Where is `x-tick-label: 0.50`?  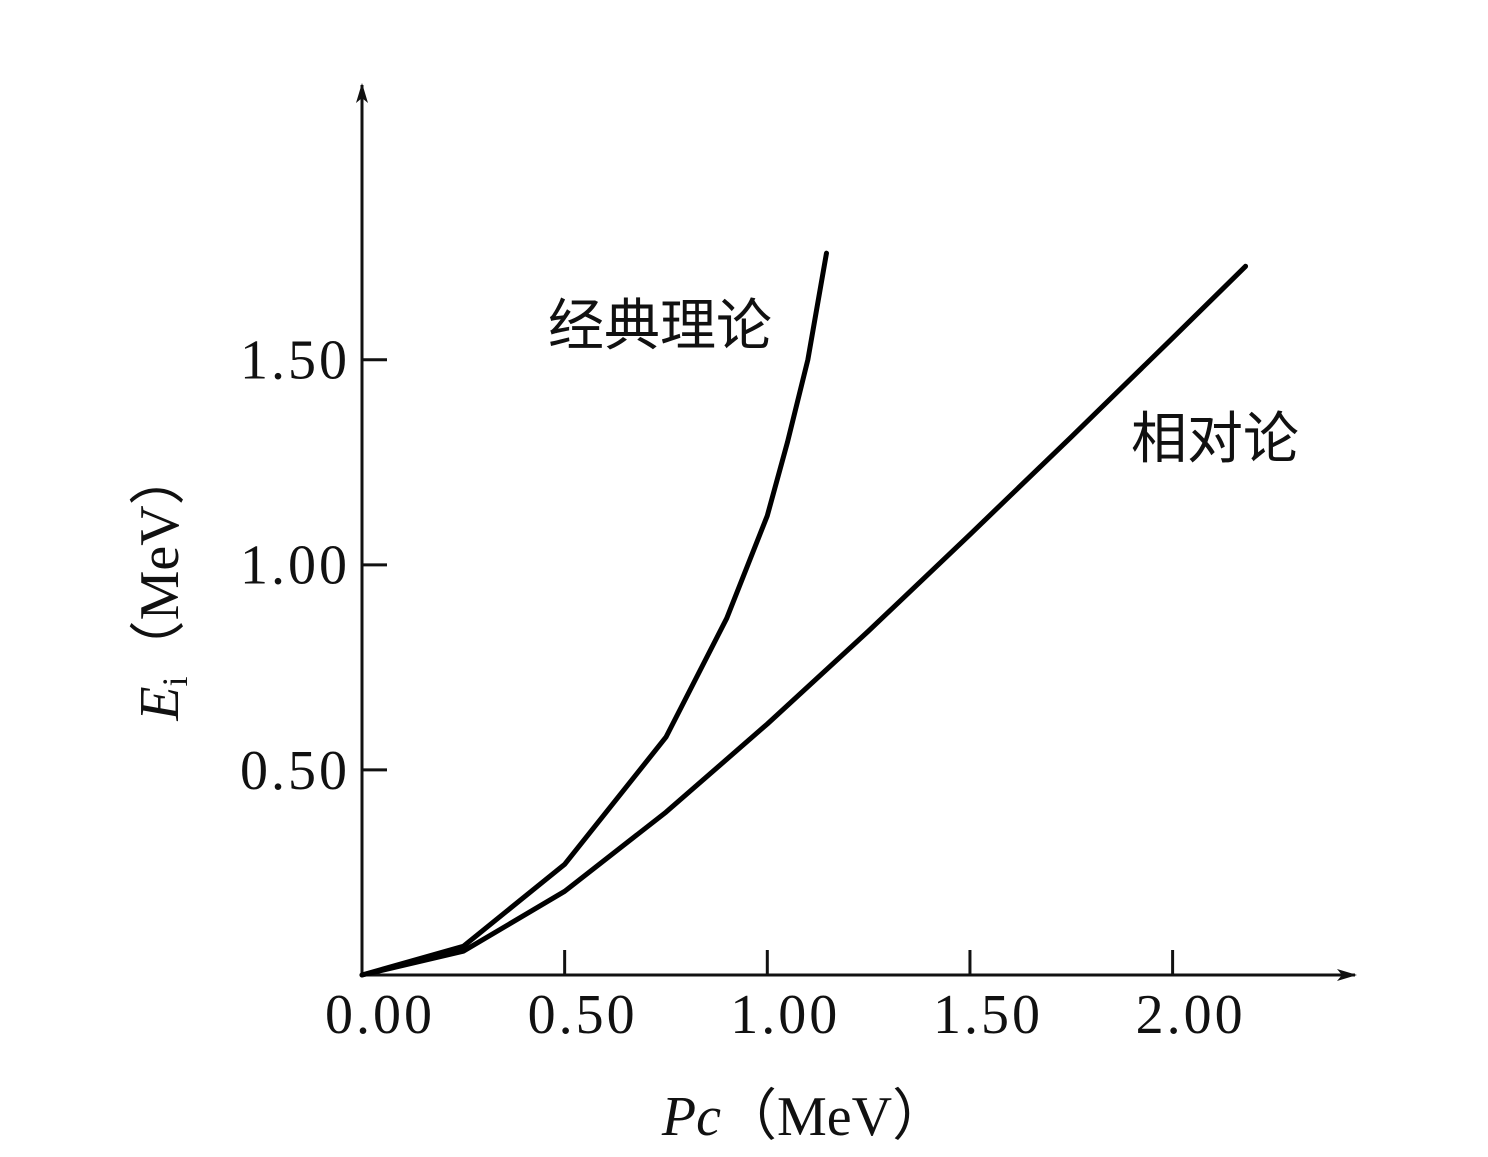
x-tick-label: 0.50 is located at coordinates (583, 1015).